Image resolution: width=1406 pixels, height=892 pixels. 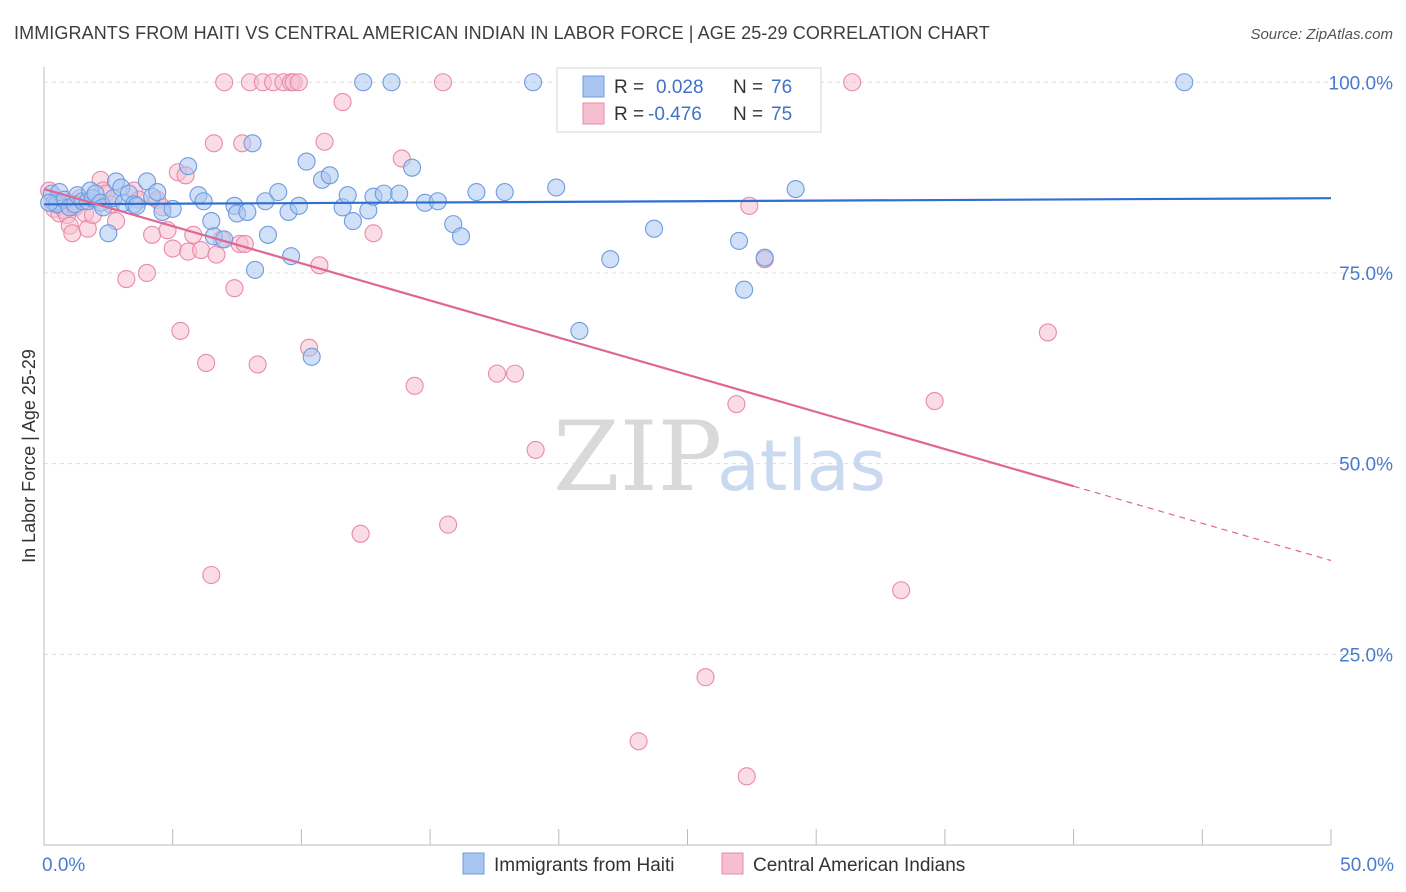 I want to click on stats-box: R = 0.028 N = 76 R = -0.476 N = 75, so click(x=689, y=100).